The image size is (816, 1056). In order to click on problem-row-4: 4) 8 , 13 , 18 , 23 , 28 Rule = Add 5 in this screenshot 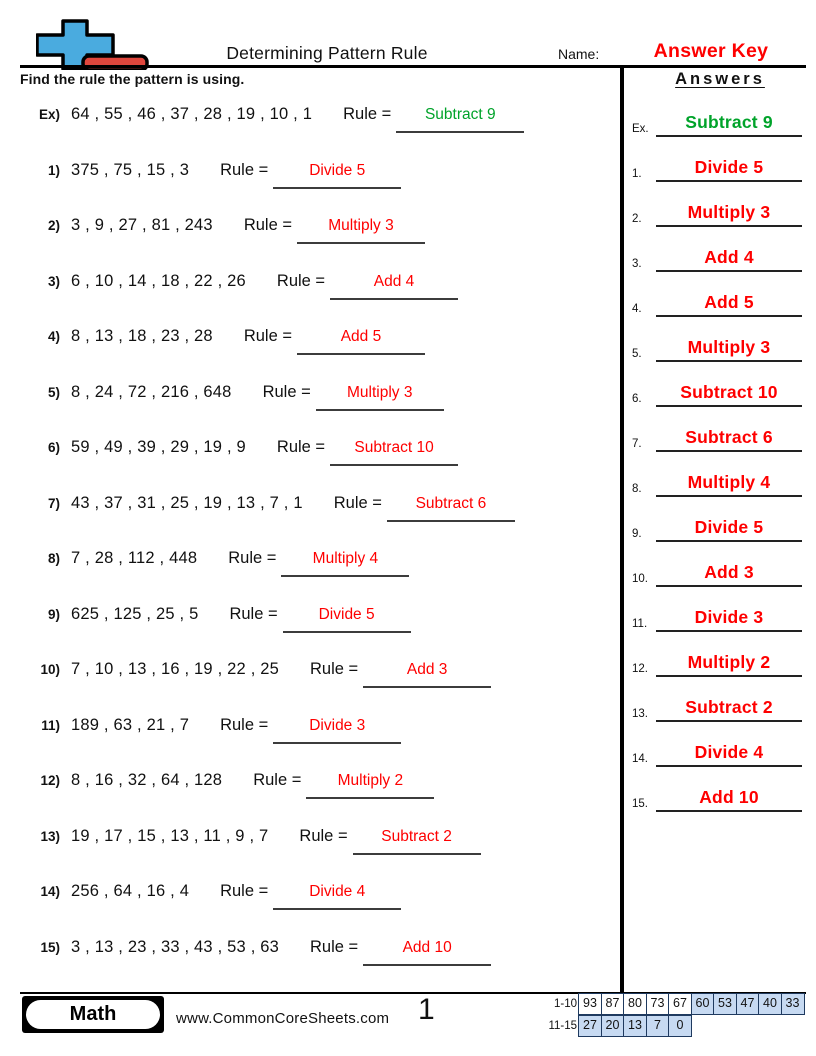, I will do `click(318, 341)`.